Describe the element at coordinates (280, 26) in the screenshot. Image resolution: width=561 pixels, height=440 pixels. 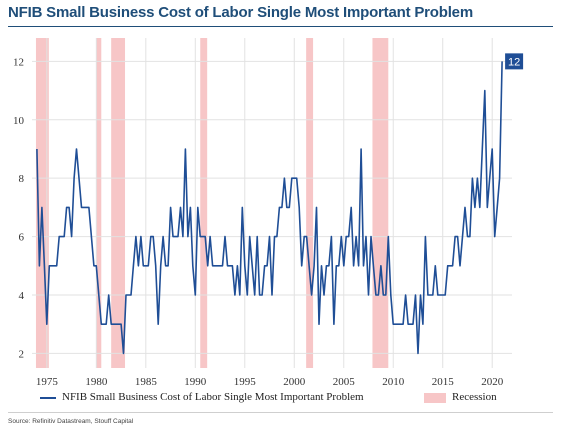
I see `title-divider` at that location.